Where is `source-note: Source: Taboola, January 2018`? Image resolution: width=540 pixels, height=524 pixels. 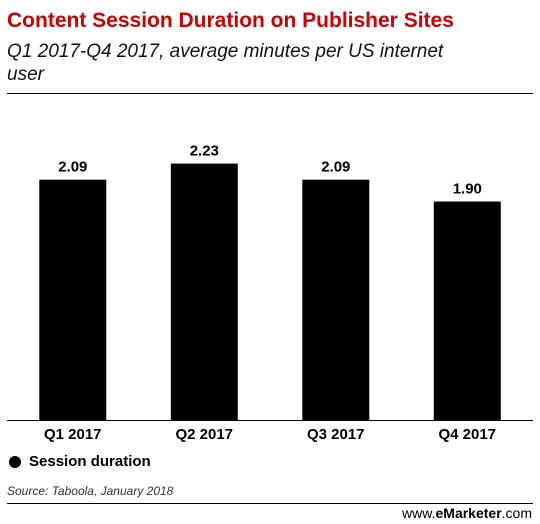
source-note: Source: Taboola, January 2018 is located at coordinates (90, 491).